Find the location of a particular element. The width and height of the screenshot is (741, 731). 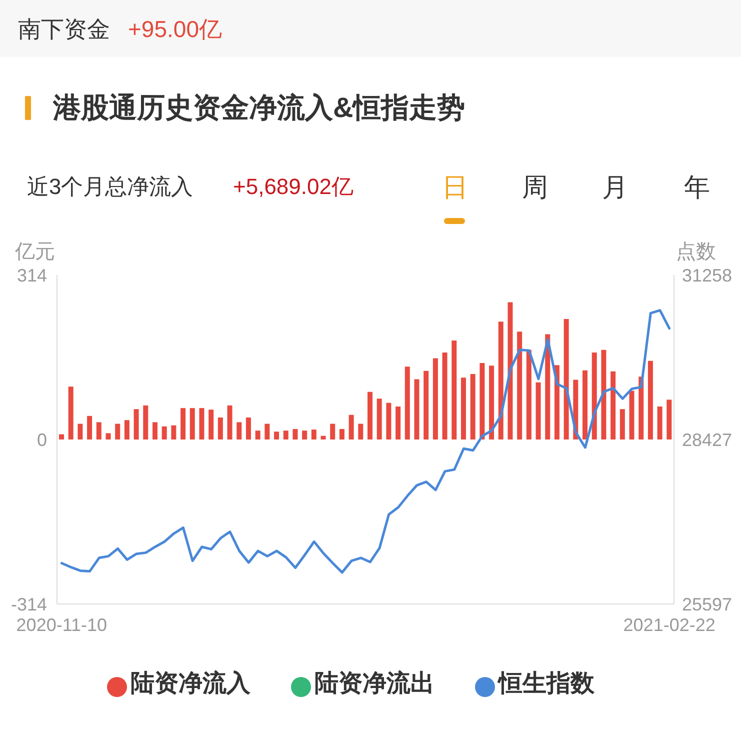

legend-label: 陆资净流出 is located at coordinates (374, 683).